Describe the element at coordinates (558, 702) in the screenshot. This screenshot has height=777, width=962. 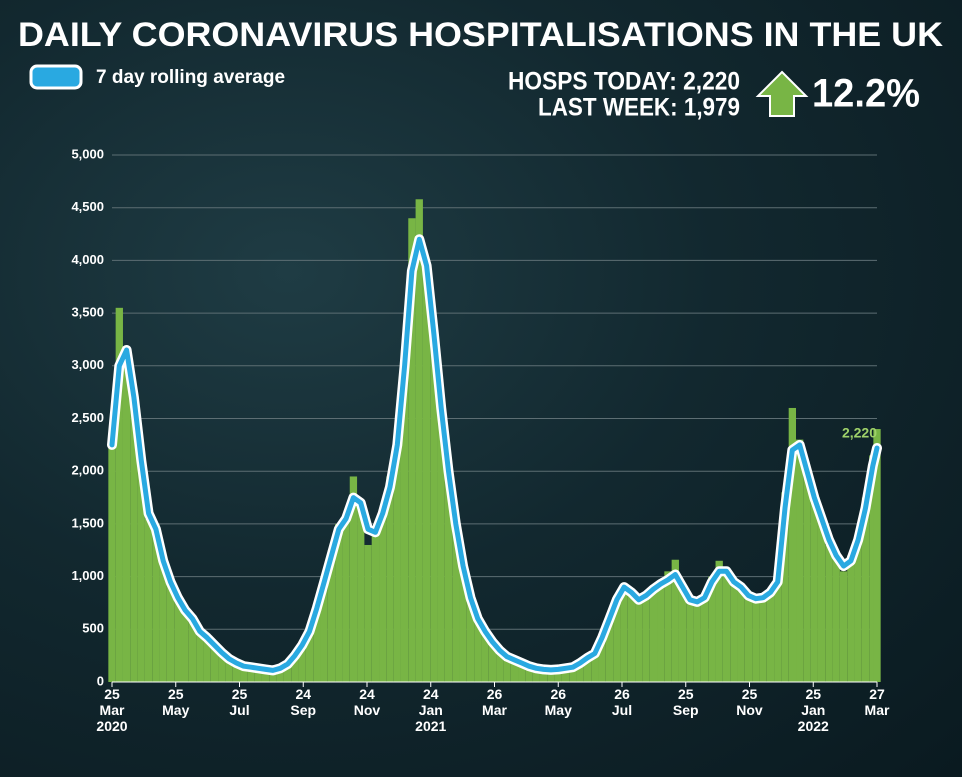
I see `x-tick-label: 26 May` at that location.